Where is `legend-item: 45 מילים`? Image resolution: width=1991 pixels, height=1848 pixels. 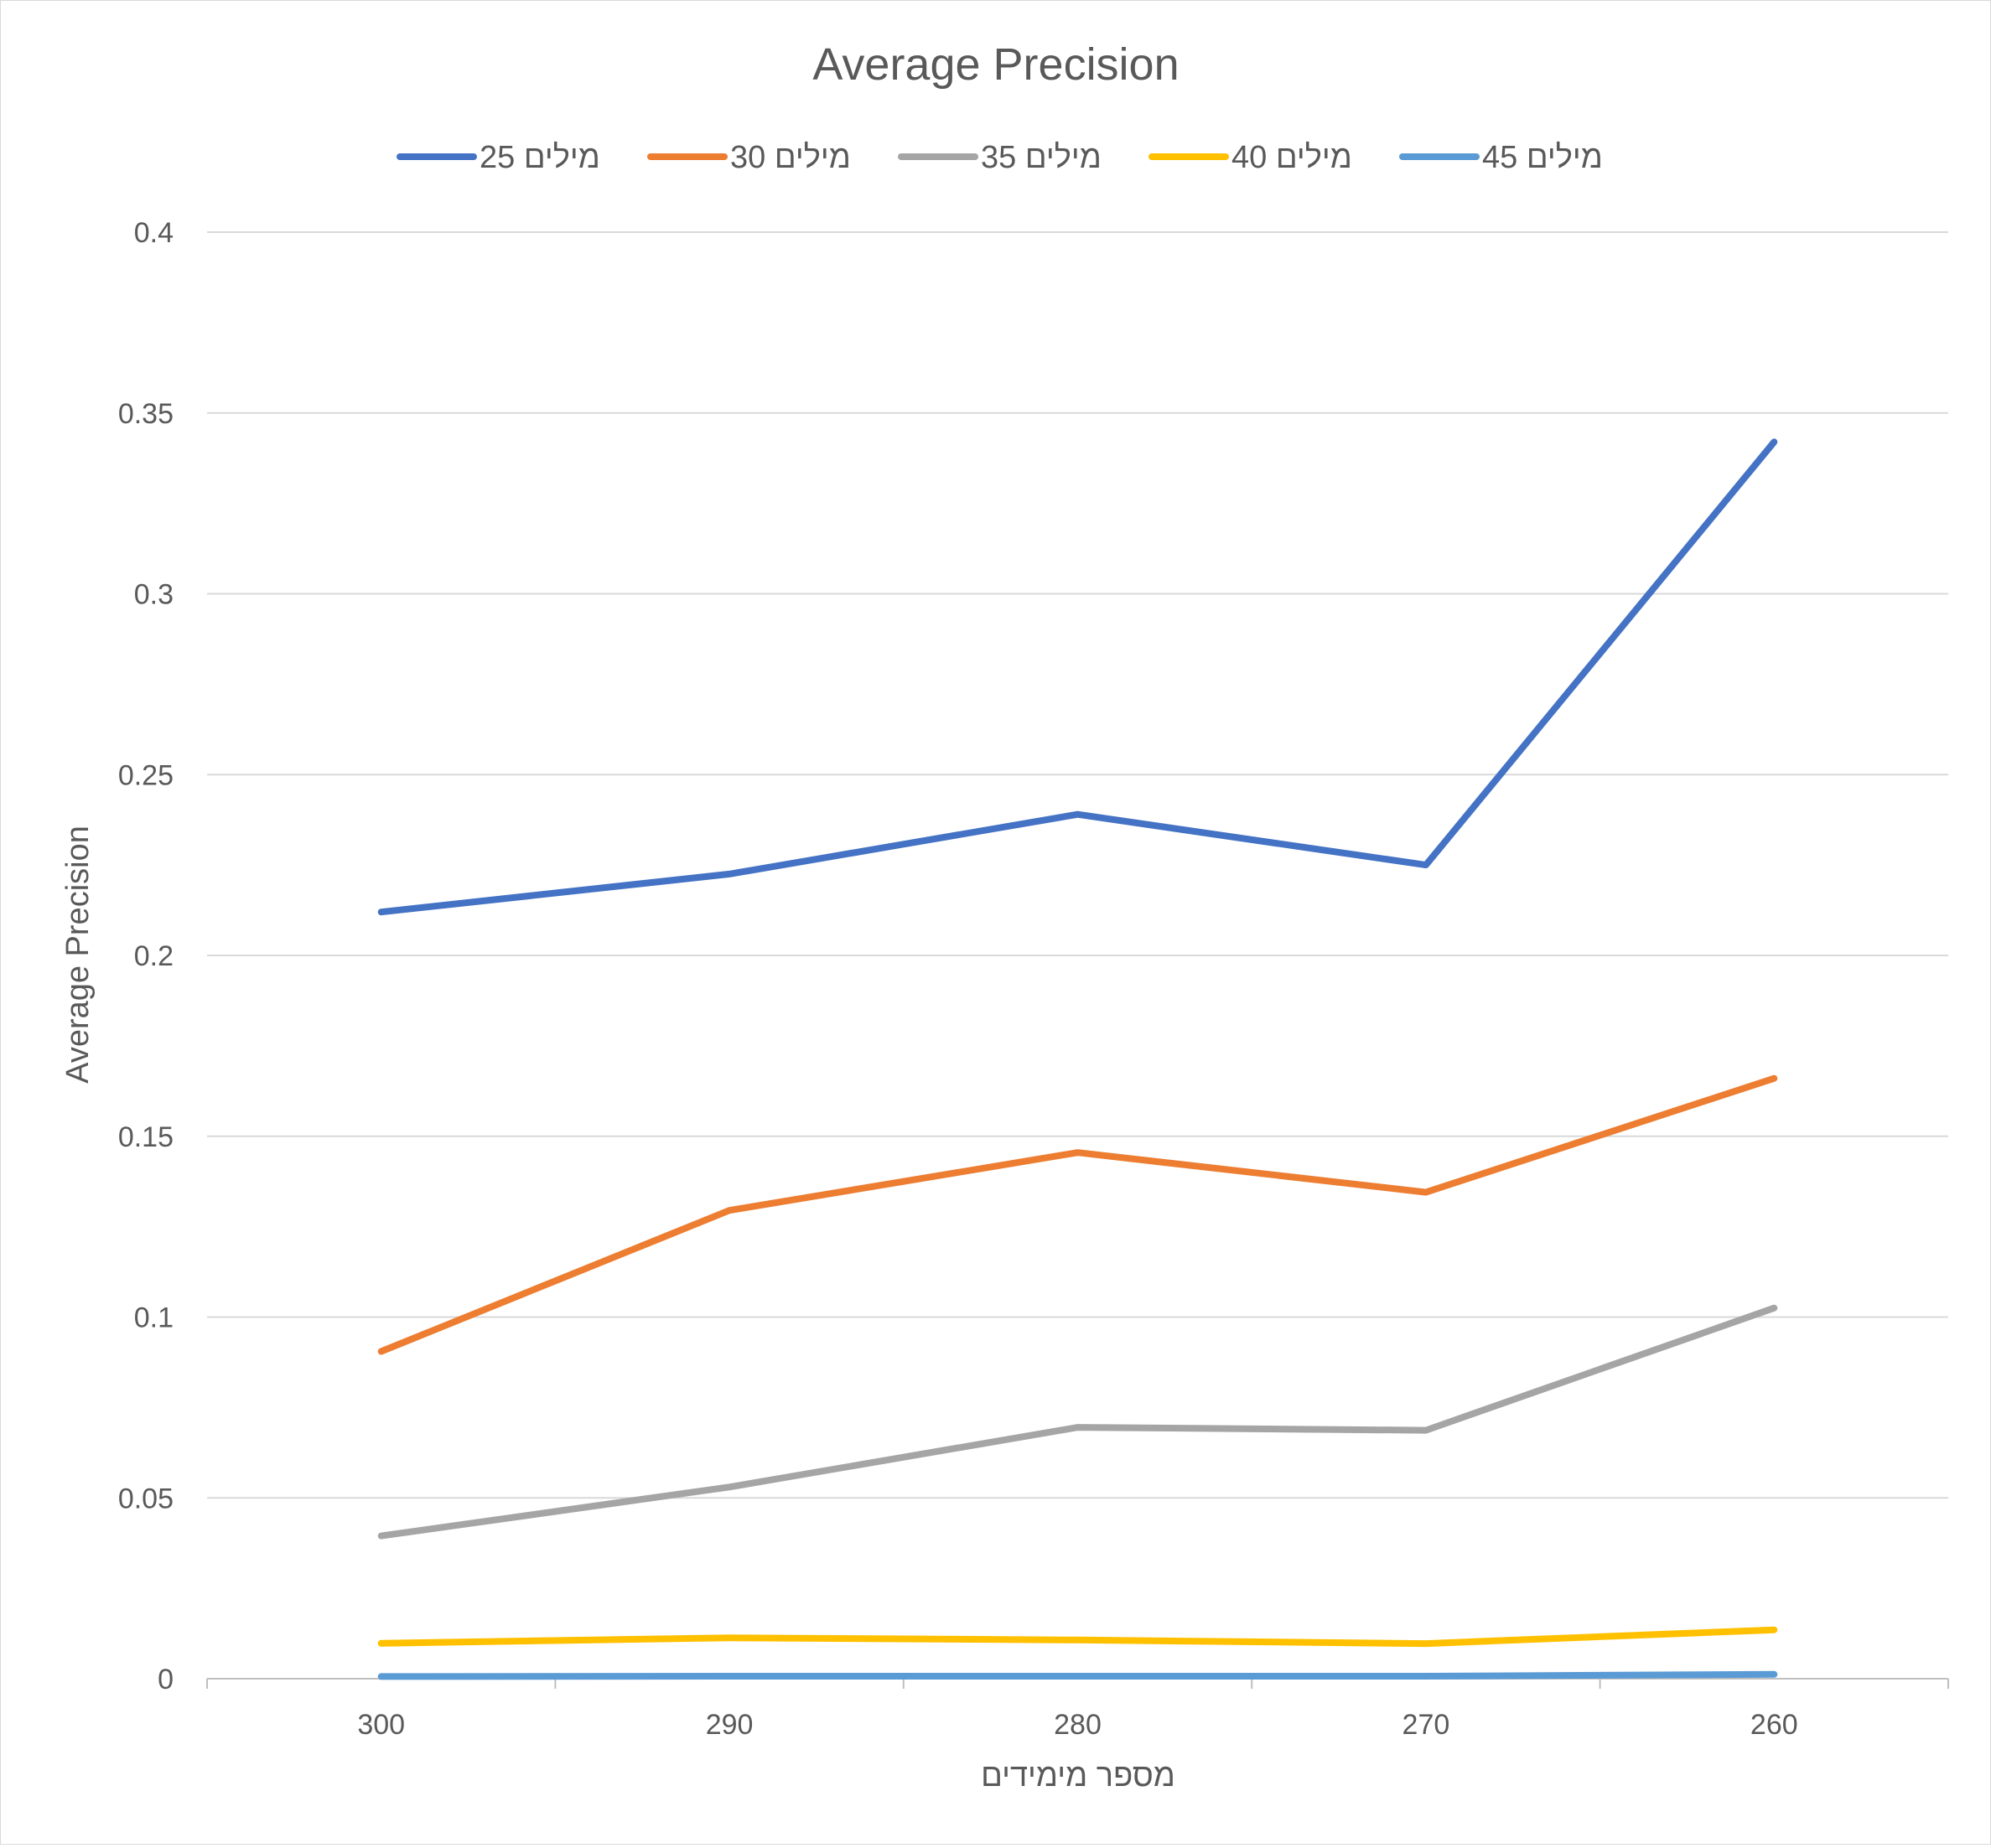
legend-item: 45 מילים is located at coordinates (1501, 157).